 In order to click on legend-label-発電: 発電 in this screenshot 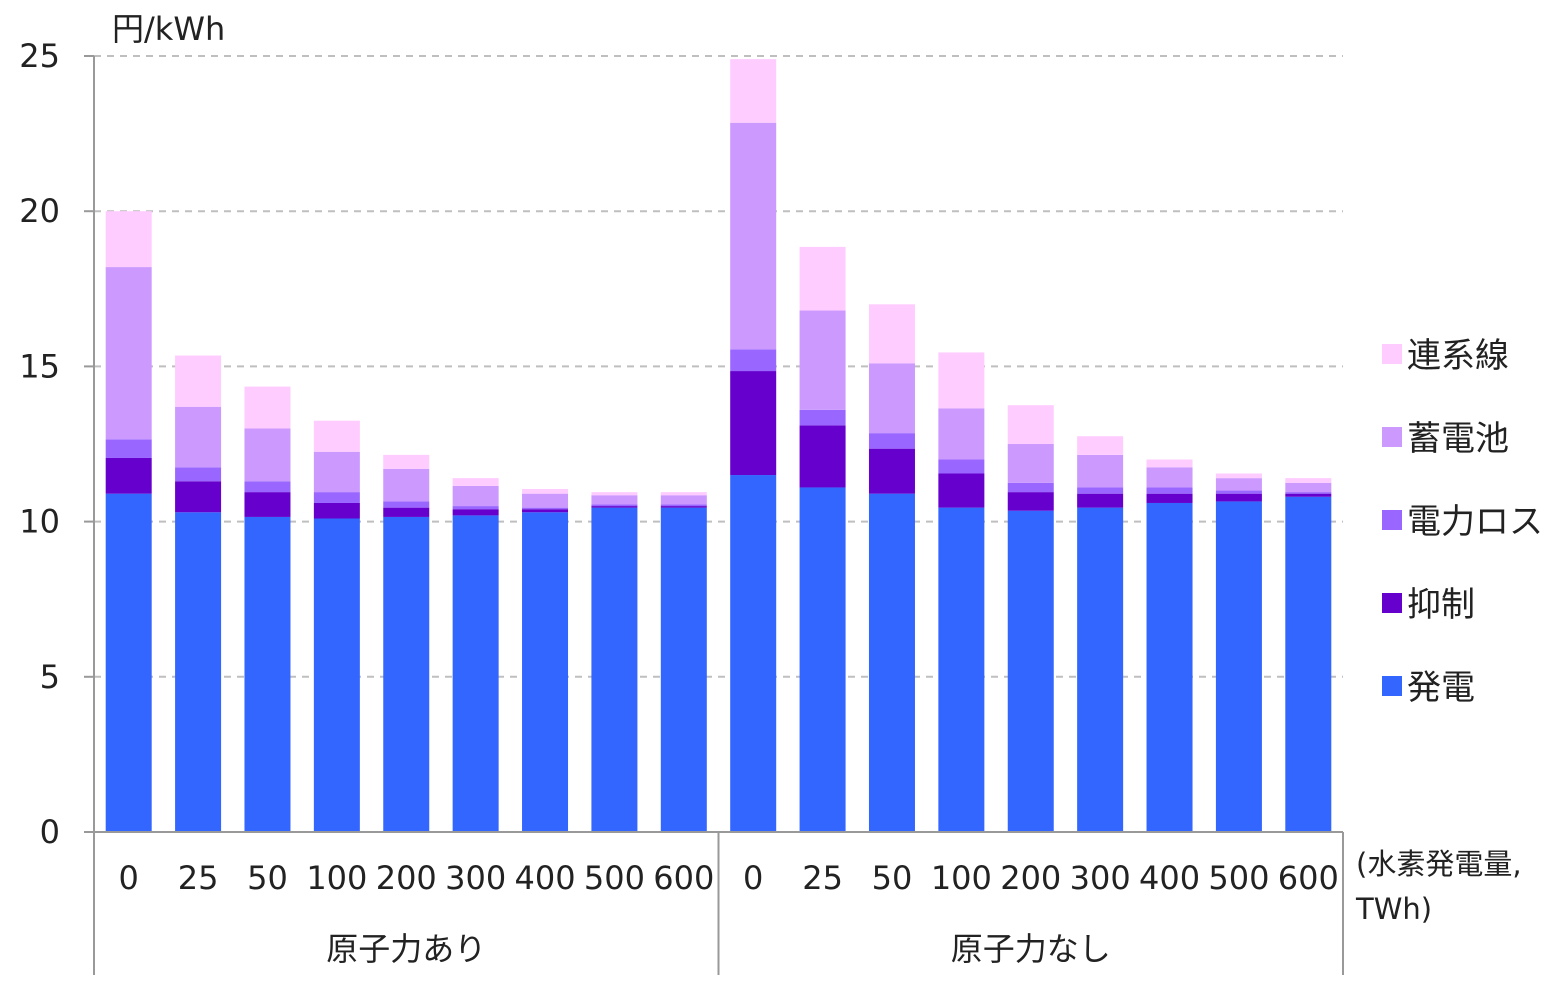, I will do `click(1441, 688)`.